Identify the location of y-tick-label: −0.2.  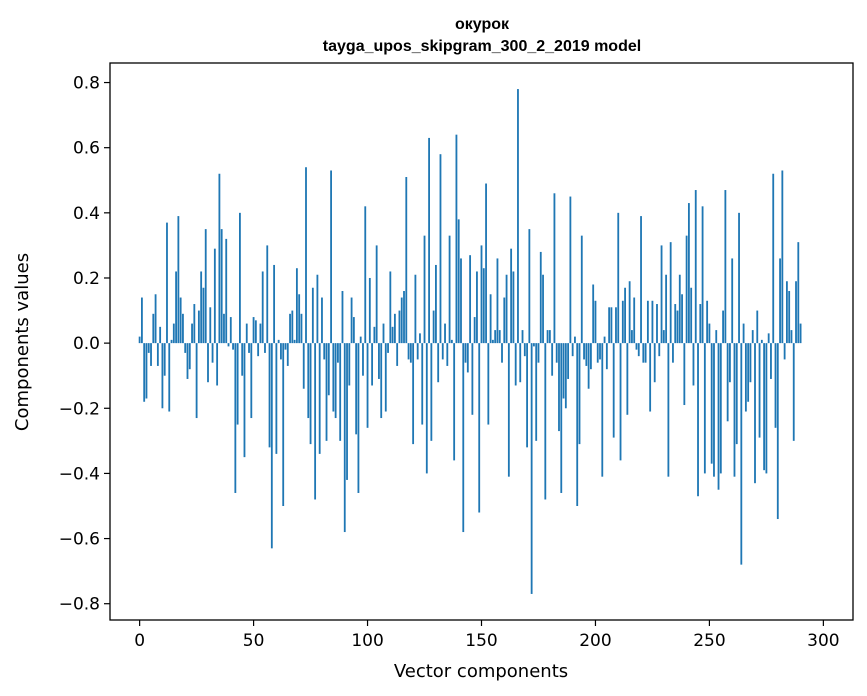
(79, 409).